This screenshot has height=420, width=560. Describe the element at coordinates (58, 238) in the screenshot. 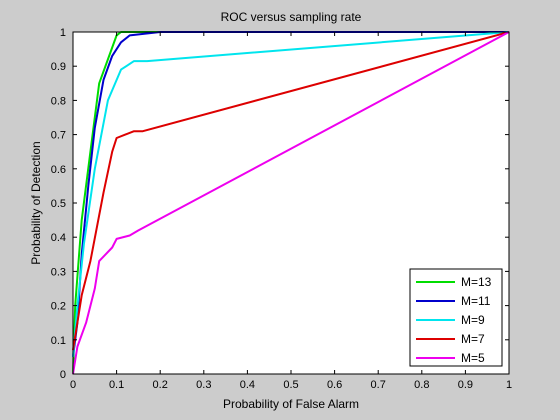

I see `y-tick-label: 0.4` at that location.